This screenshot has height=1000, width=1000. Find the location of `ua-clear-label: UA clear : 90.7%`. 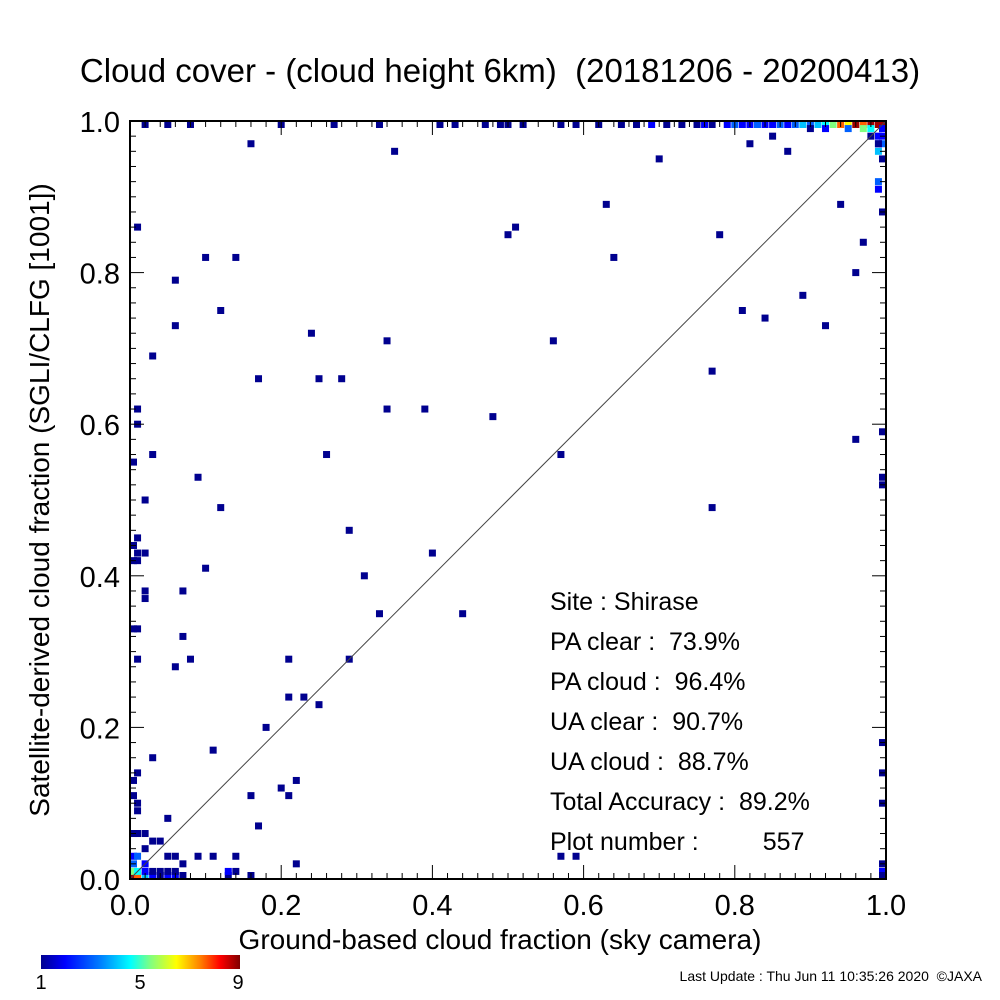

ua-clear-label: UA clear : 90.7% is located at coordinates (647, 722).